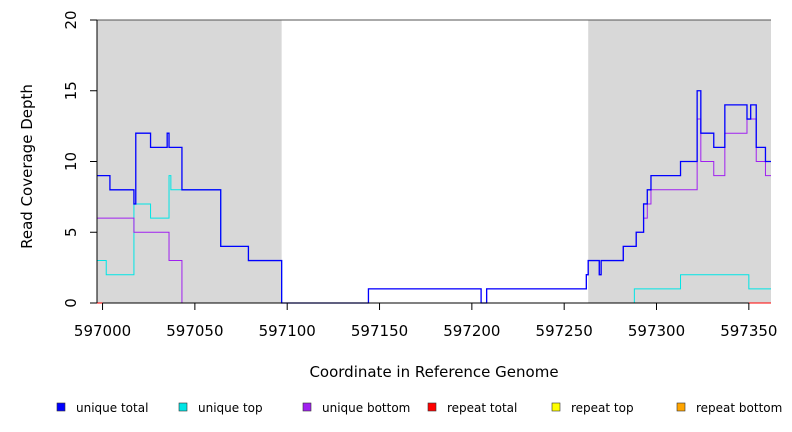 The width and height of the screenshot is (792, 432). I want to click on y-tick-label: 20, so click(71, 19).